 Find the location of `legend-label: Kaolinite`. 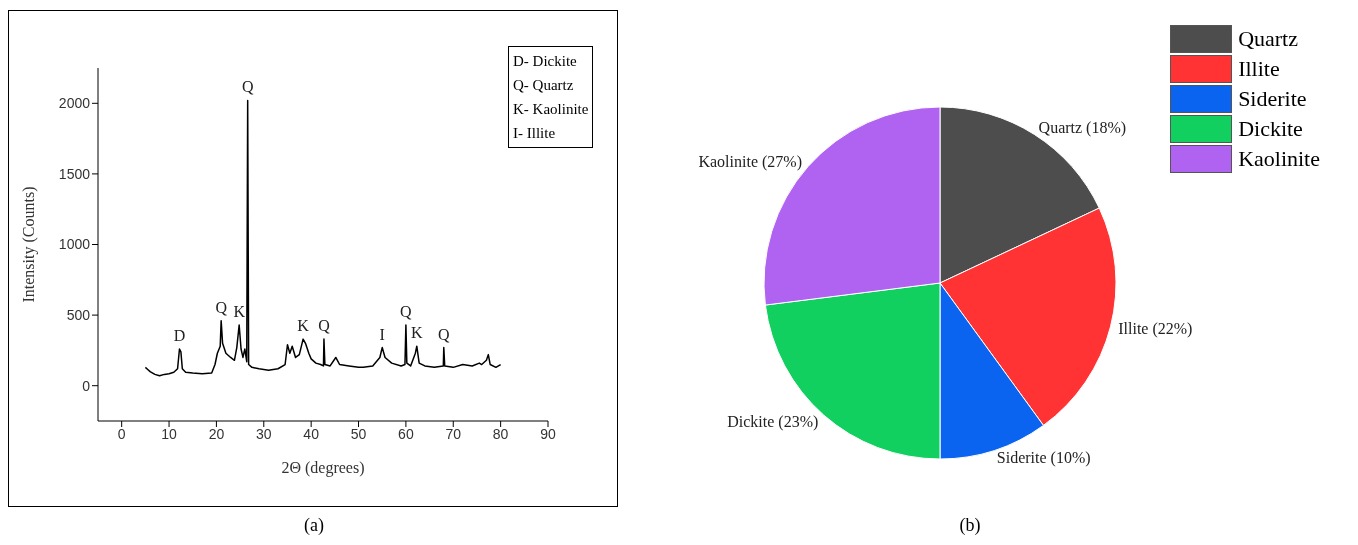

legend-label: Kaolinite is located at coordinates (1278, 159).